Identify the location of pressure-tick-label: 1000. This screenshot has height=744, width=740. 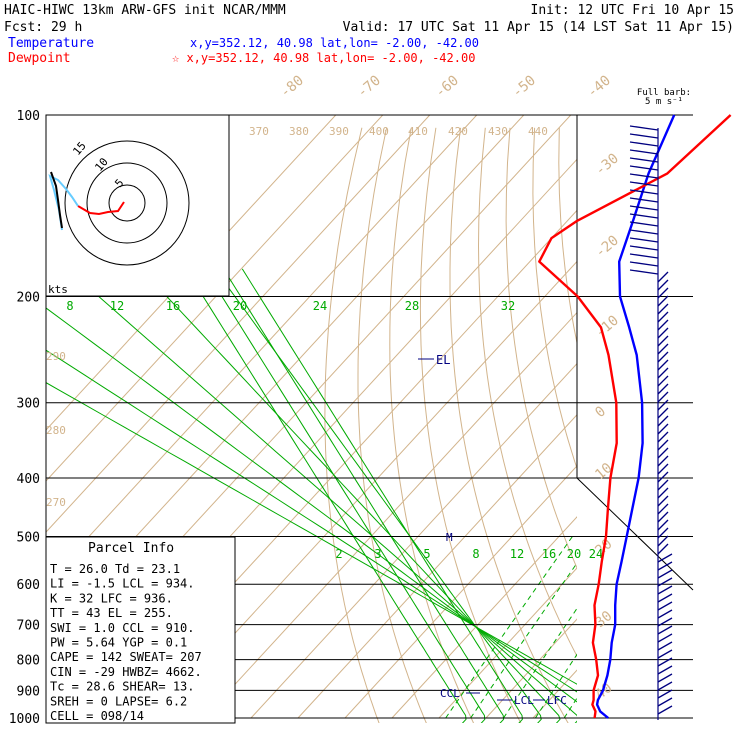
(24, 719).